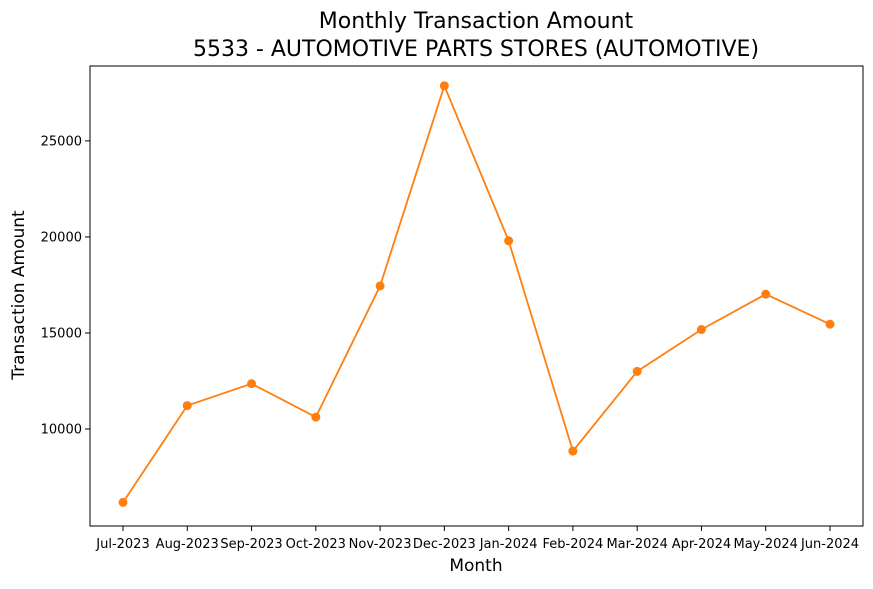  I want to click on x-tick-label: Jul-2023, so click(122, 544).